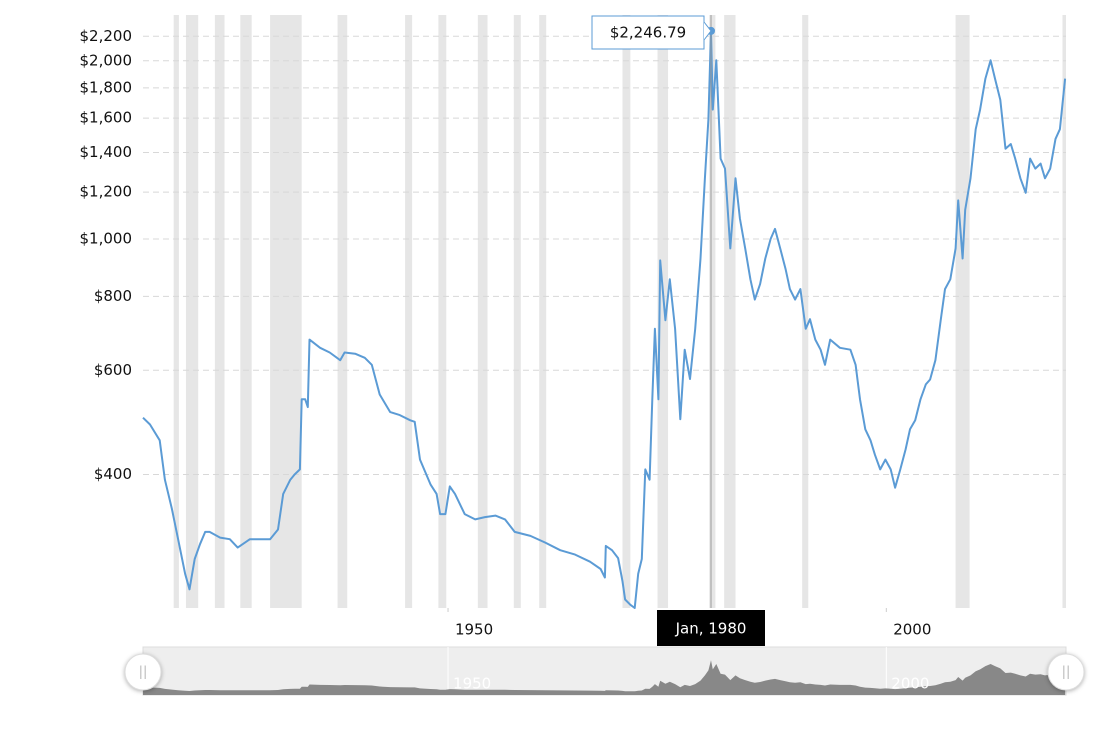 This screenshot has width=1105, height=744. I want to click on navigator-labels: 1950 2000, so click(691, 684).